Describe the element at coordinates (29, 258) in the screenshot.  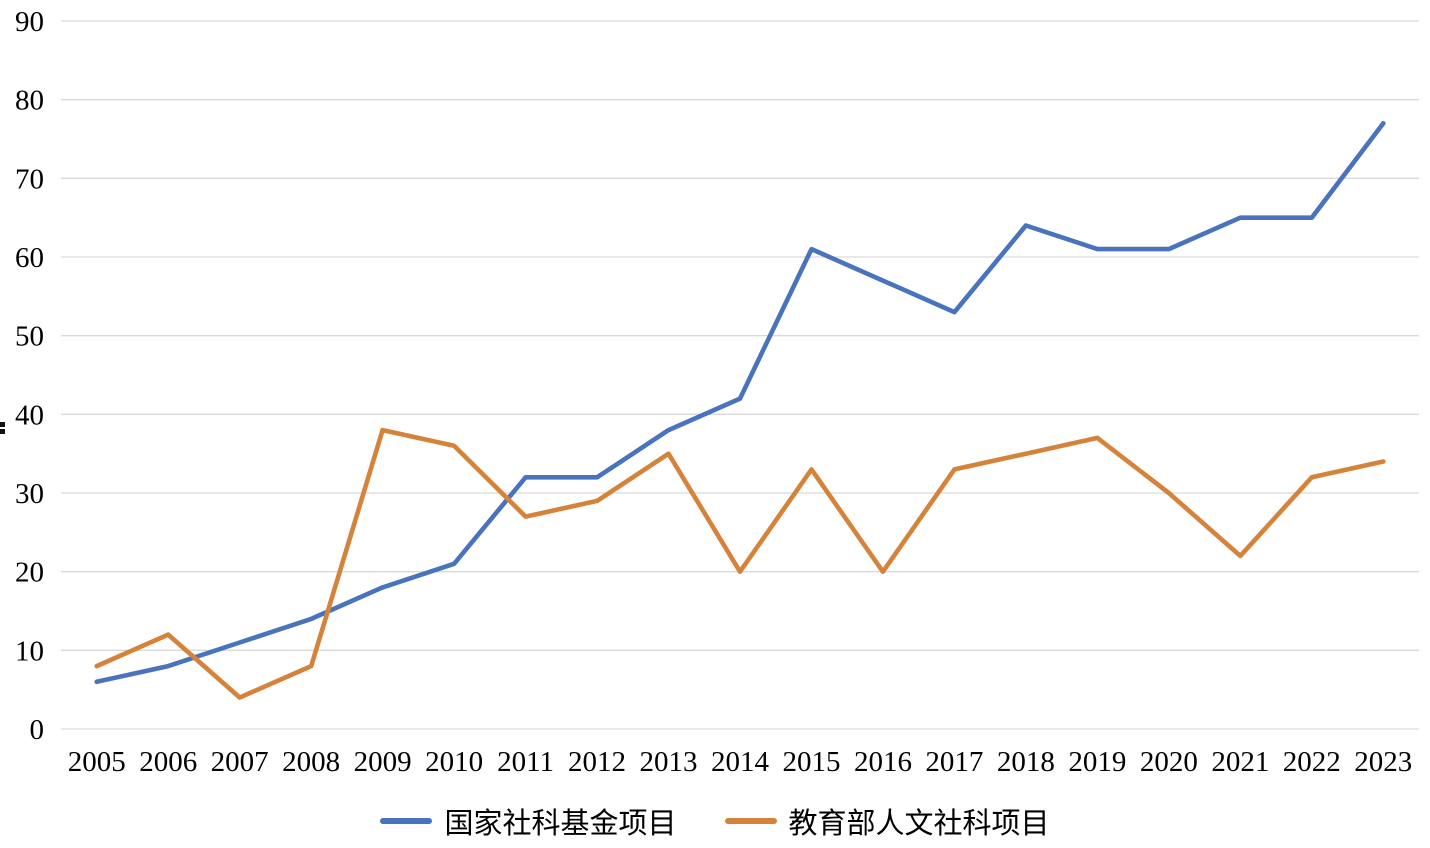
I see `y-tick-label: 60` at that location.